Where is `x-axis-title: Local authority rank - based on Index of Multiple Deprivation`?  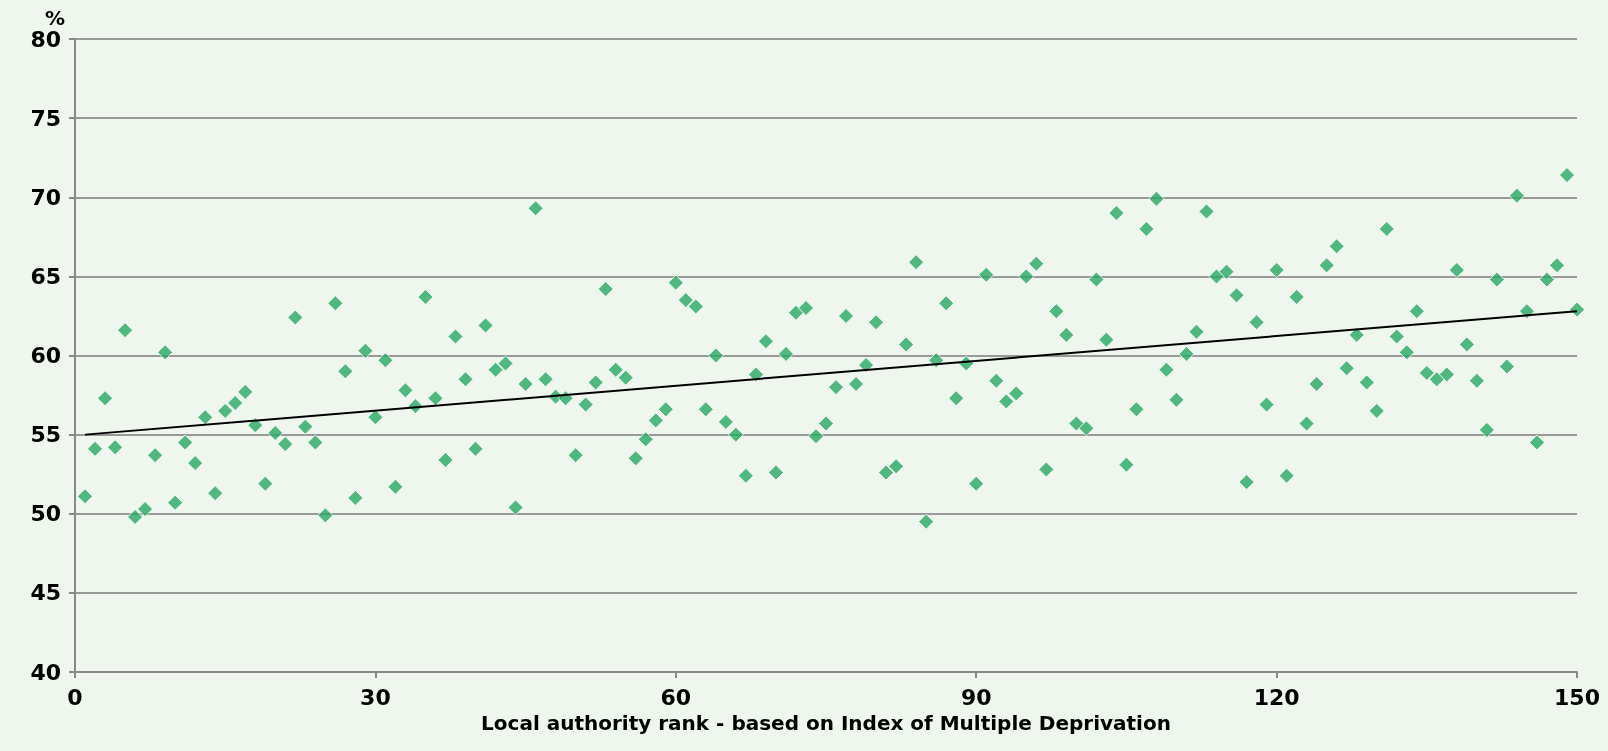
x-axis-title: Local authority rank - based on Index of Multiple Deprivation is located at coordinates (826, 722).